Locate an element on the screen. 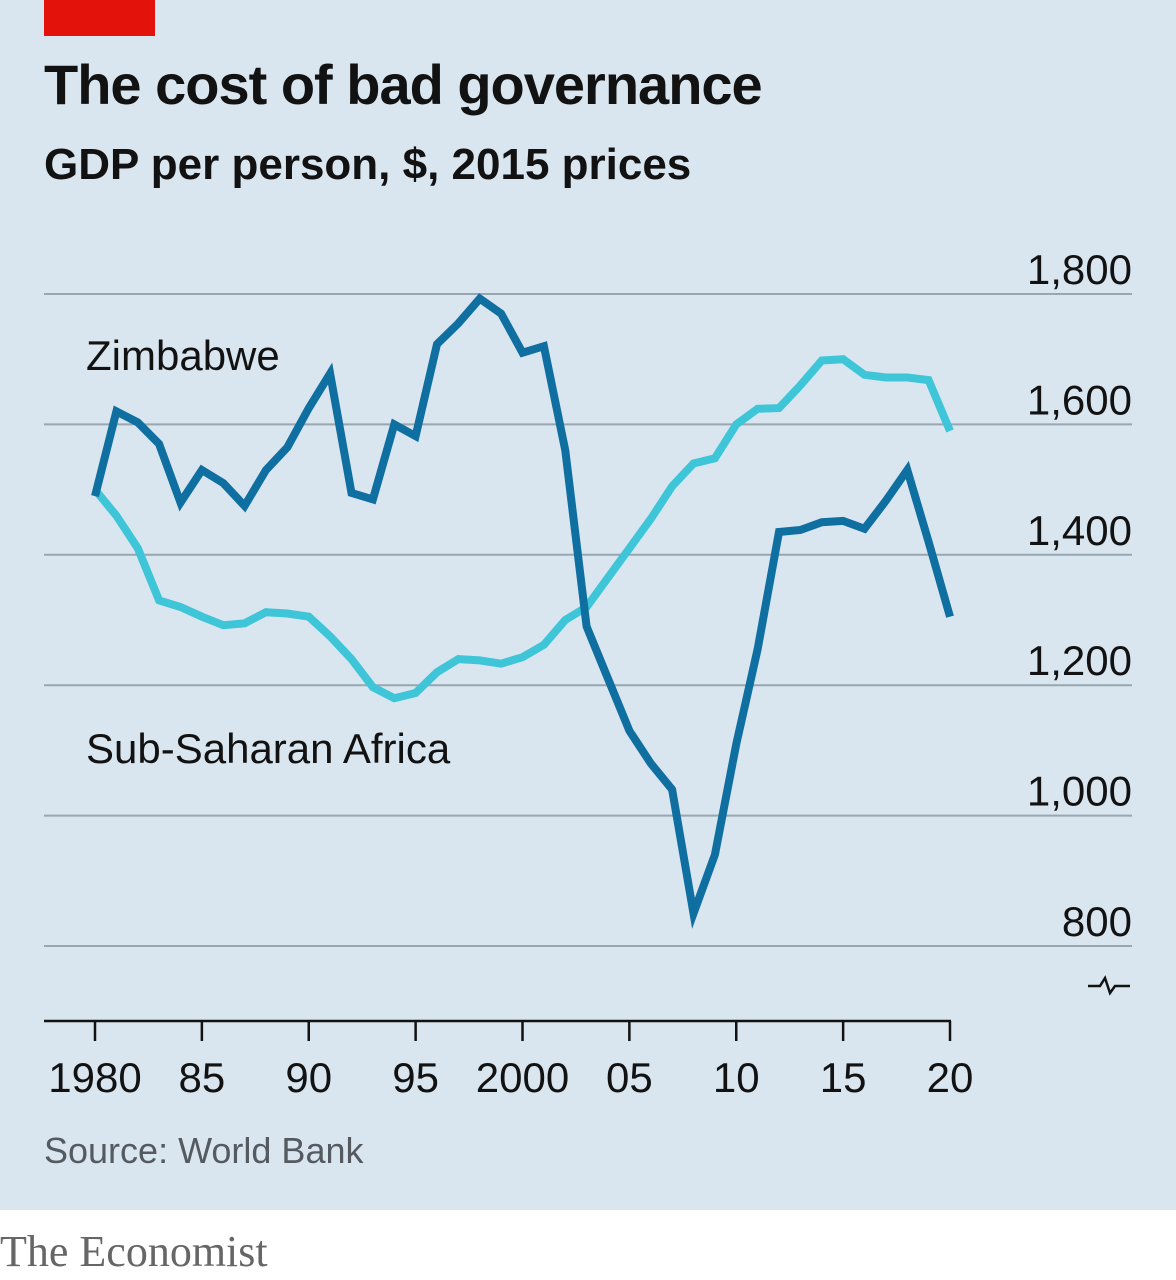  y-tick-label-1800: 1,800 is located at coordinates (1079, 269).